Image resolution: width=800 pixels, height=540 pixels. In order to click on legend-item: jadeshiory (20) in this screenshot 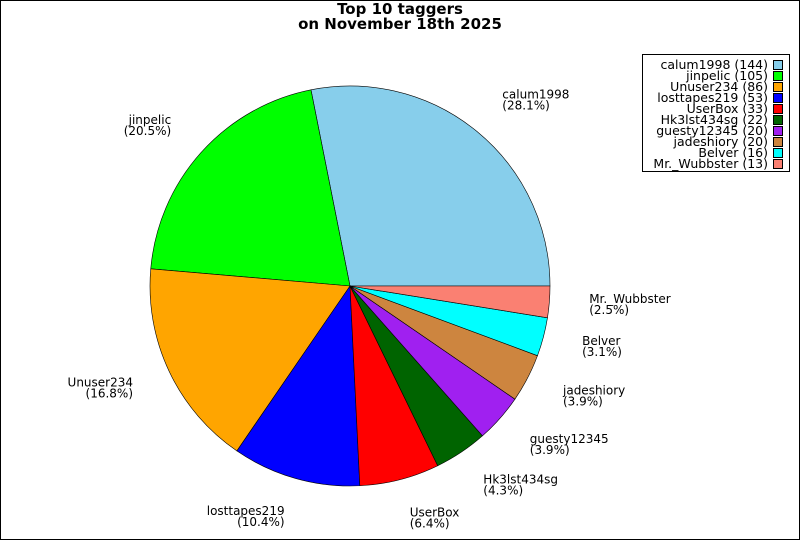, I will do `click(728, 141)`.